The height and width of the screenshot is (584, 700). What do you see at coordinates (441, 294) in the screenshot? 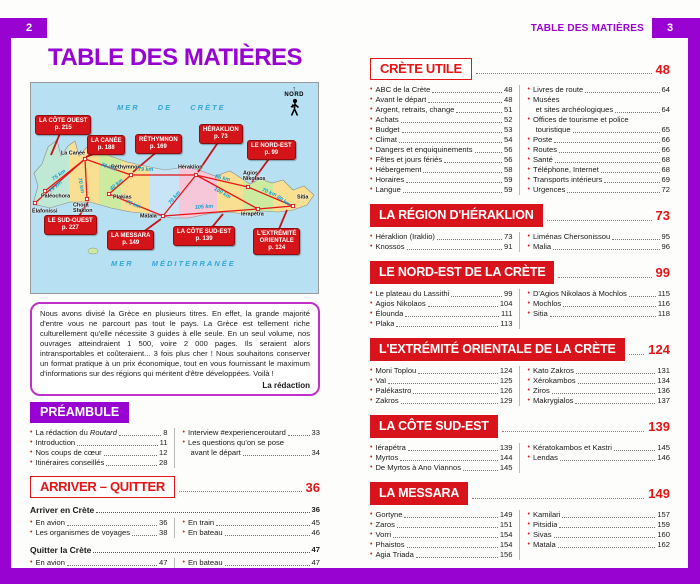
I see `entry-line: • Le plateau du Lassithi 99` at bounding box center [441, 294].